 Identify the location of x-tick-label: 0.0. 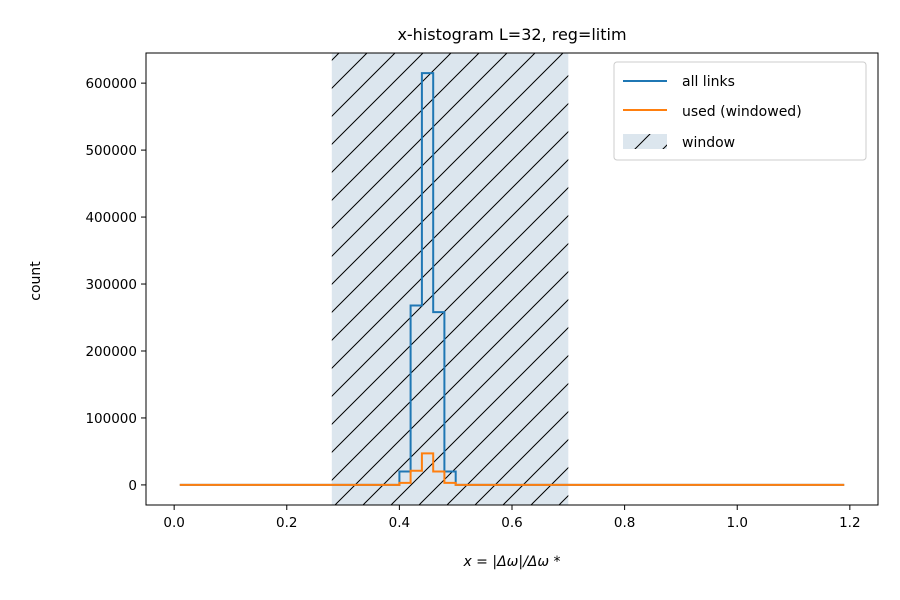
(173, 523).